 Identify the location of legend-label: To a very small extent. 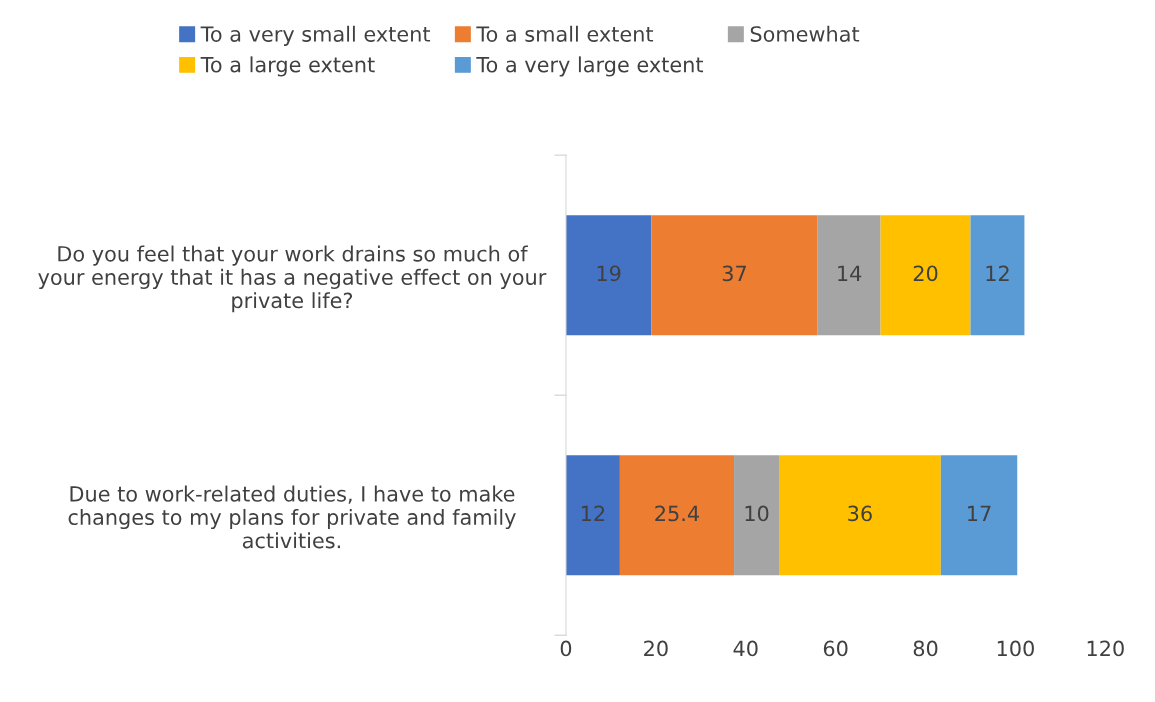
(315, 35).